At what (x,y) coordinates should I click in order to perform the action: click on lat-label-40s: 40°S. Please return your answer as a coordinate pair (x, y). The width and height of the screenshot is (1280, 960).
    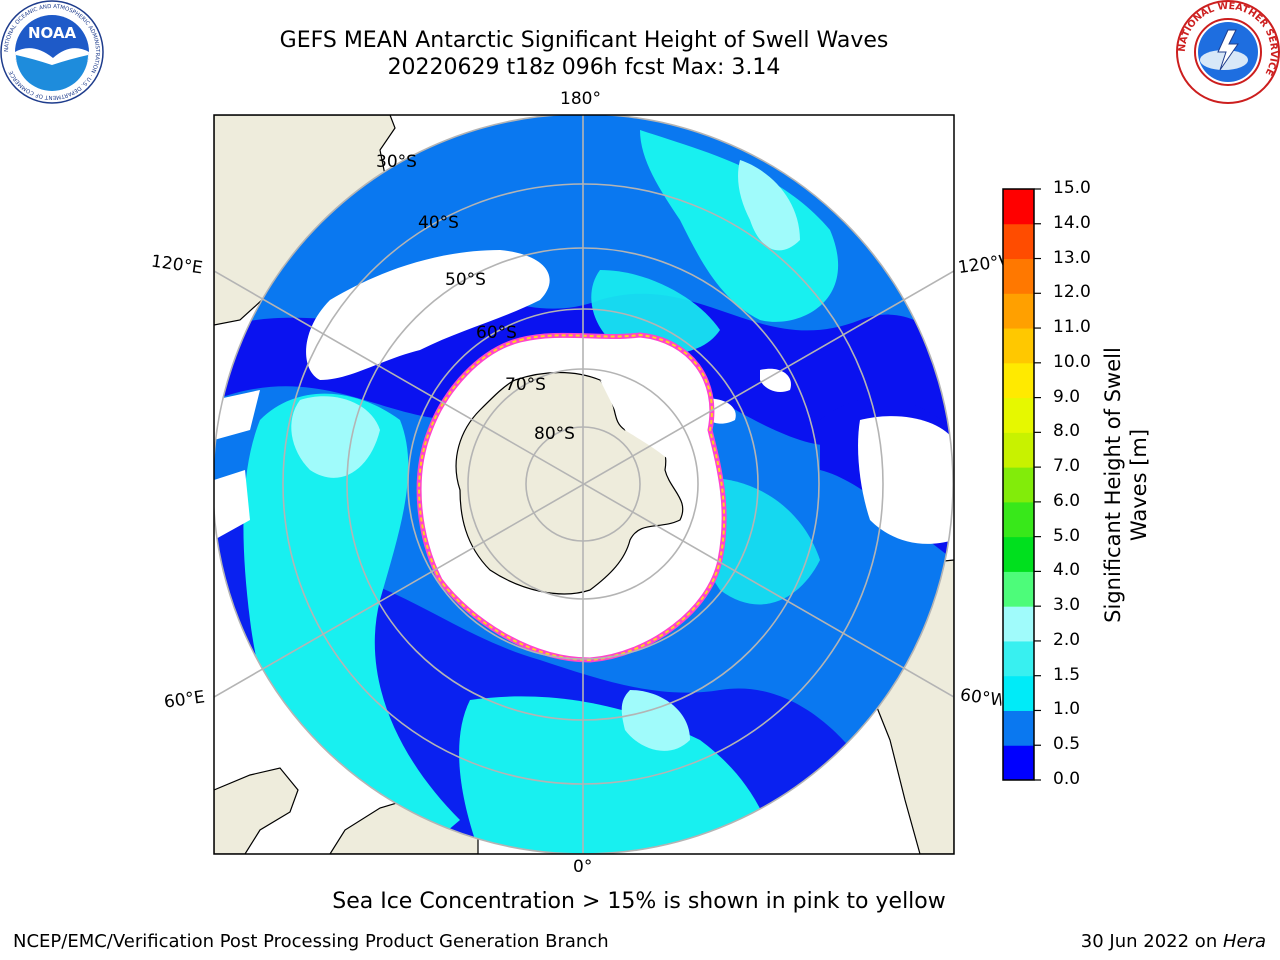
    Looking at the image, I should click on (438, 223).